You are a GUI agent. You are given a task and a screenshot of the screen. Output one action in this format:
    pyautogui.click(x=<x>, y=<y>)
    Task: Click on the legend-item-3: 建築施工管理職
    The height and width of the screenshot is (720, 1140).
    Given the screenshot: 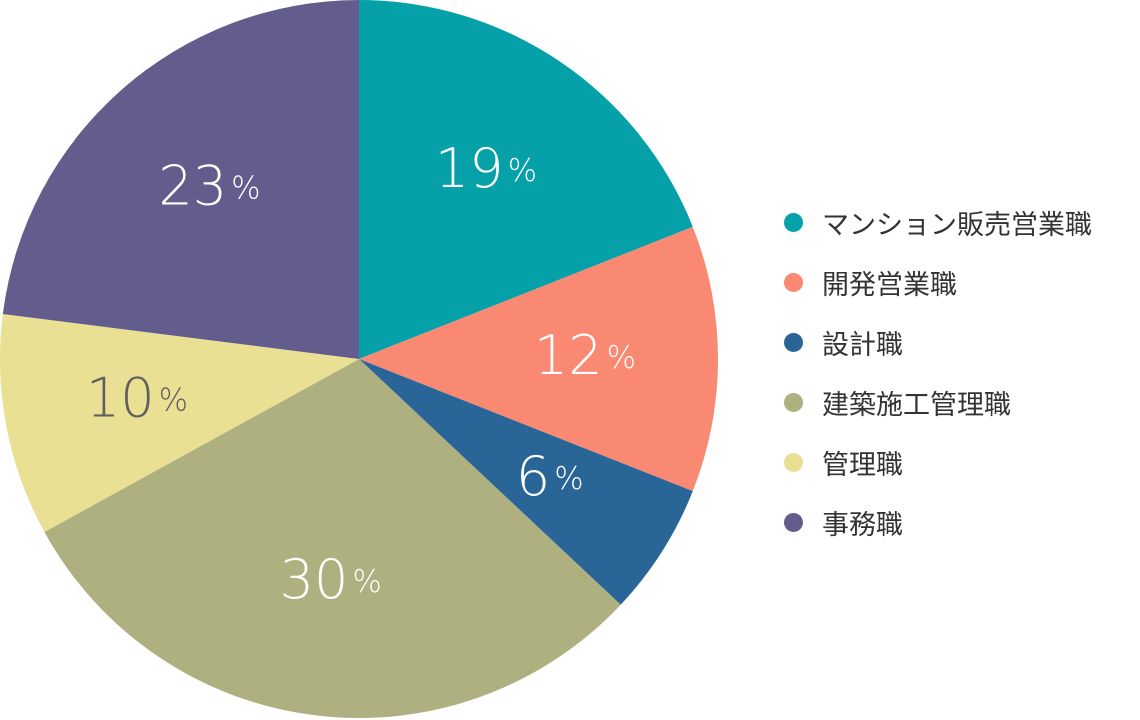 What is the action you would take?
    pyautogui.click(x=959, y=402)
    